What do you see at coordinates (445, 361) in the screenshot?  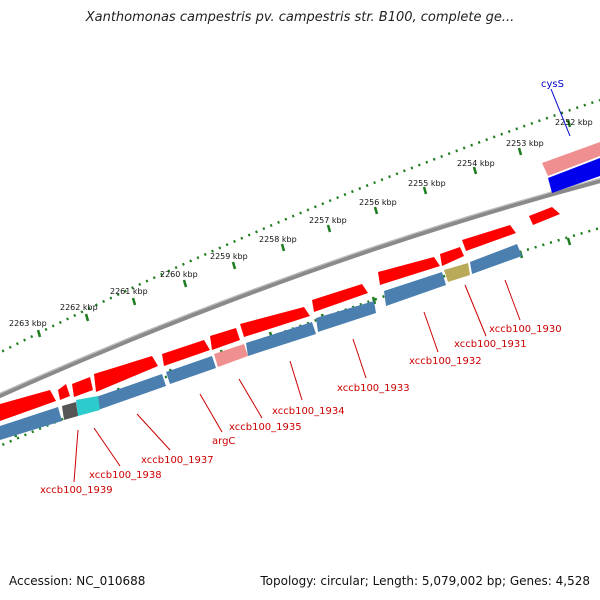 I see `gene-label-xccb100-1932: xccb100_1932` at bounding box center [445, 361].